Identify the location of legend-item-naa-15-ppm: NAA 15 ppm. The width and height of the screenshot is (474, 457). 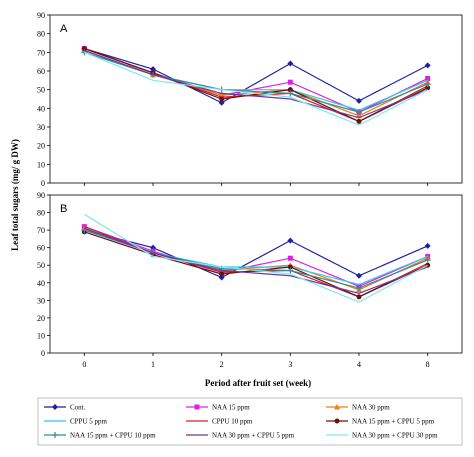
(218, 408).